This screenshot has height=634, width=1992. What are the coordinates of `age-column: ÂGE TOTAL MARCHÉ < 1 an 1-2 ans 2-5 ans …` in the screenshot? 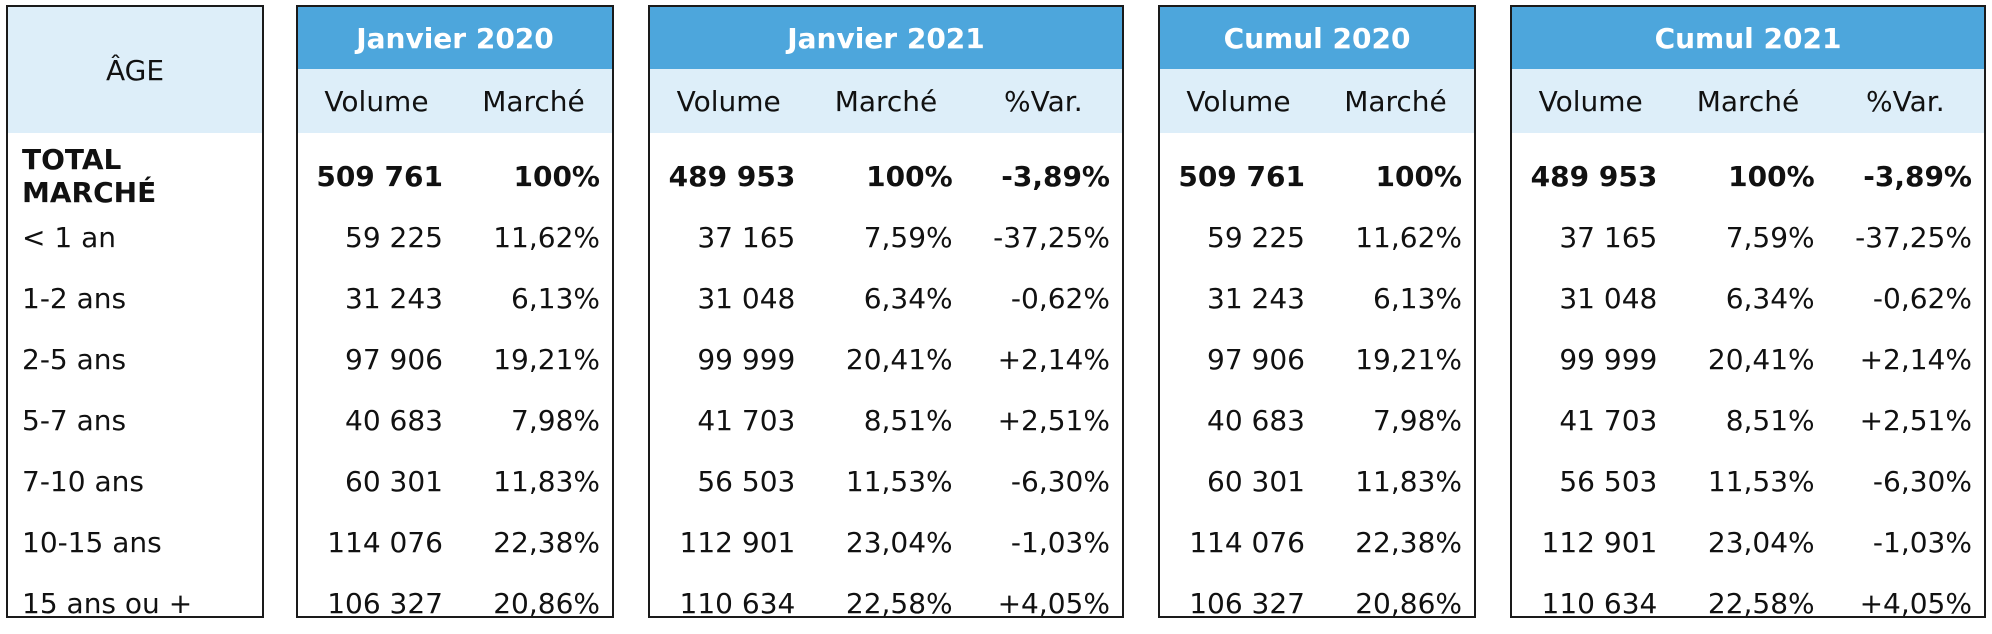 It's located at (135, 312).